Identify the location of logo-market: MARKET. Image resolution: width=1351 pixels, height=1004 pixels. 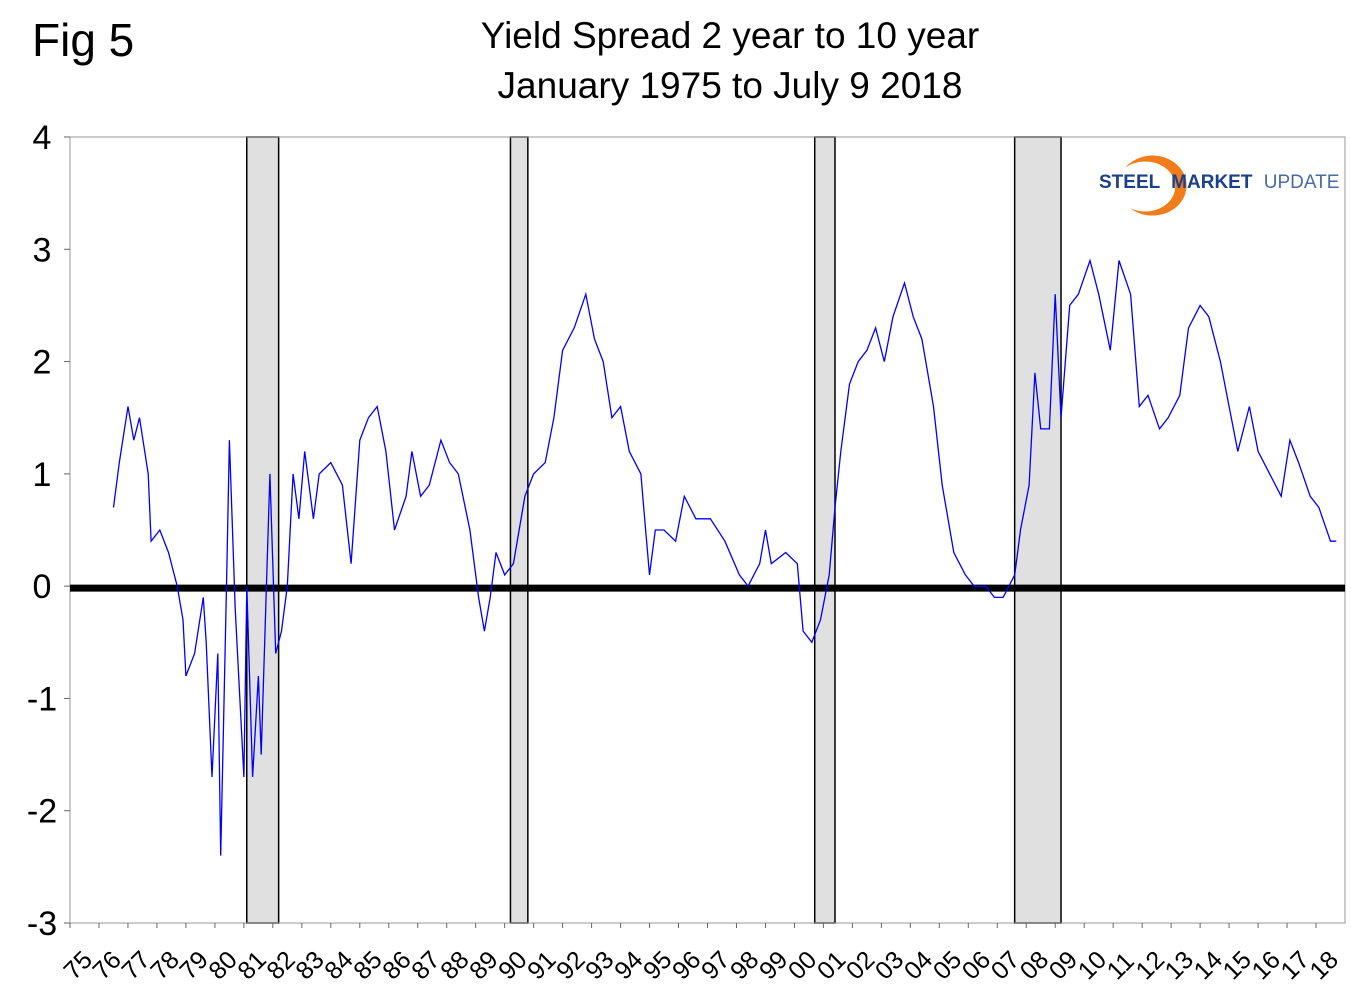
(1212, 182).